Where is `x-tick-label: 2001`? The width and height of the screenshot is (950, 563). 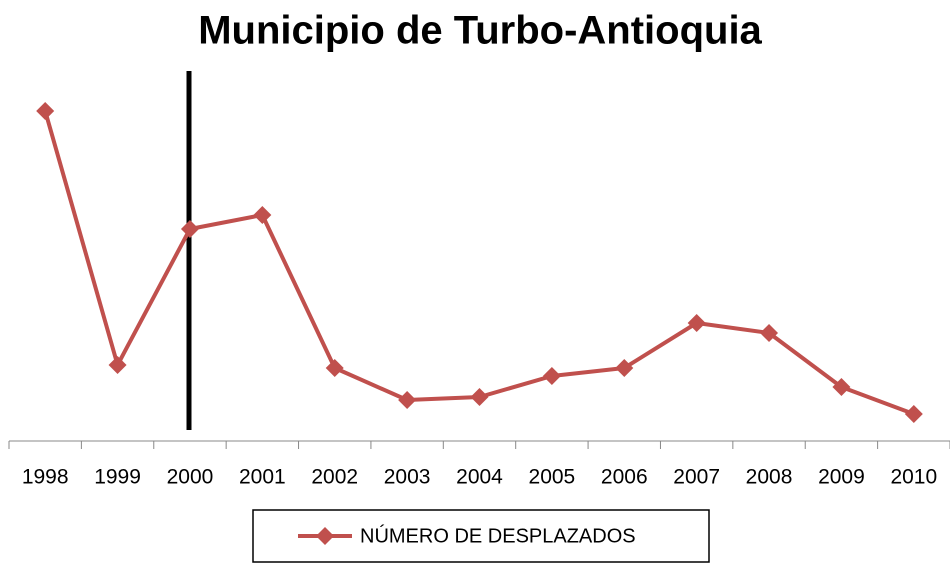
x-tick-label: 2001 is located at coordinates (262, 477).